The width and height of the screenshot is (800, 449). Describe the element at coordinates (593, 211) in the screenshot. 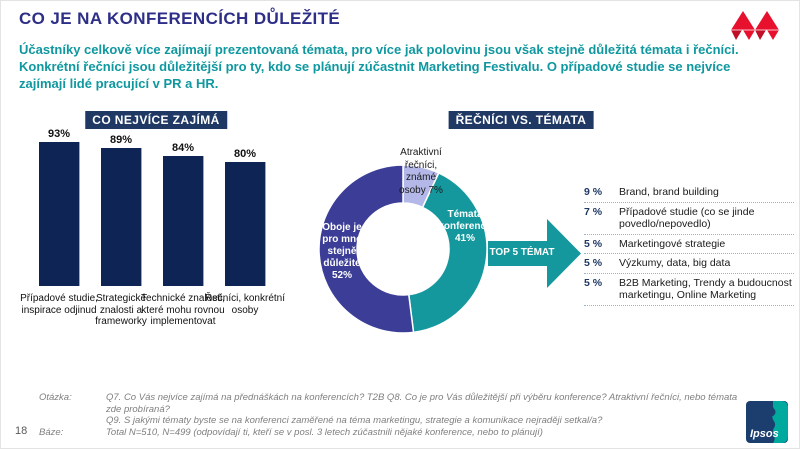

I see `top5-percent: 7 %` at that location.